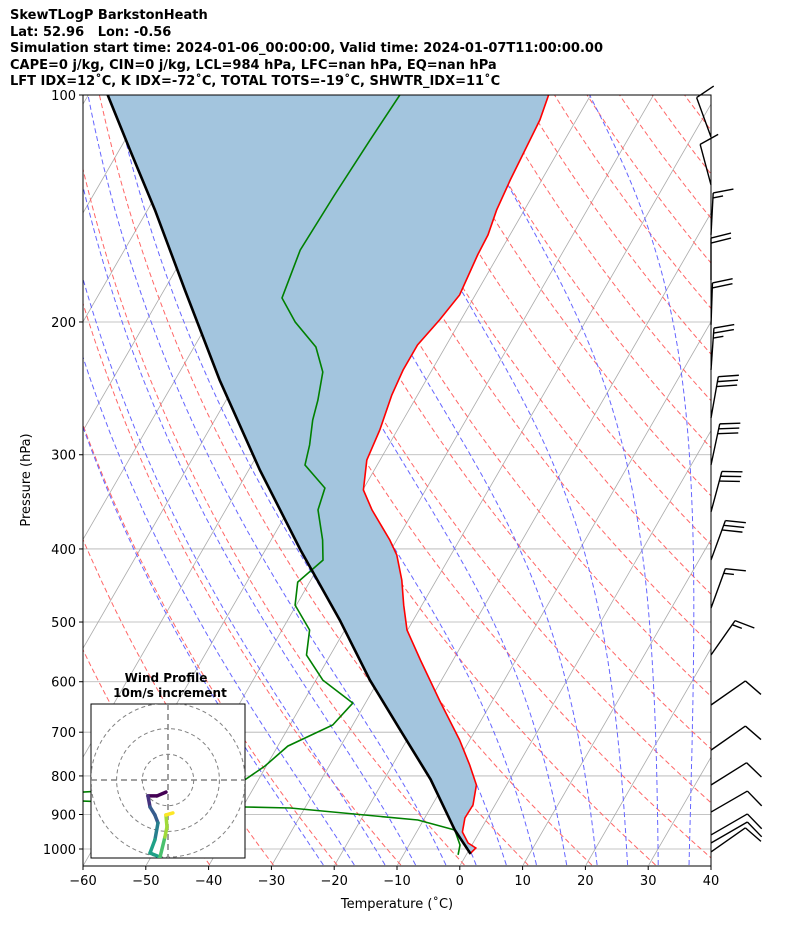 The height and width of the screenshot is (937, 794). I want to click on y-tick-label: 700, so click(63, 733).